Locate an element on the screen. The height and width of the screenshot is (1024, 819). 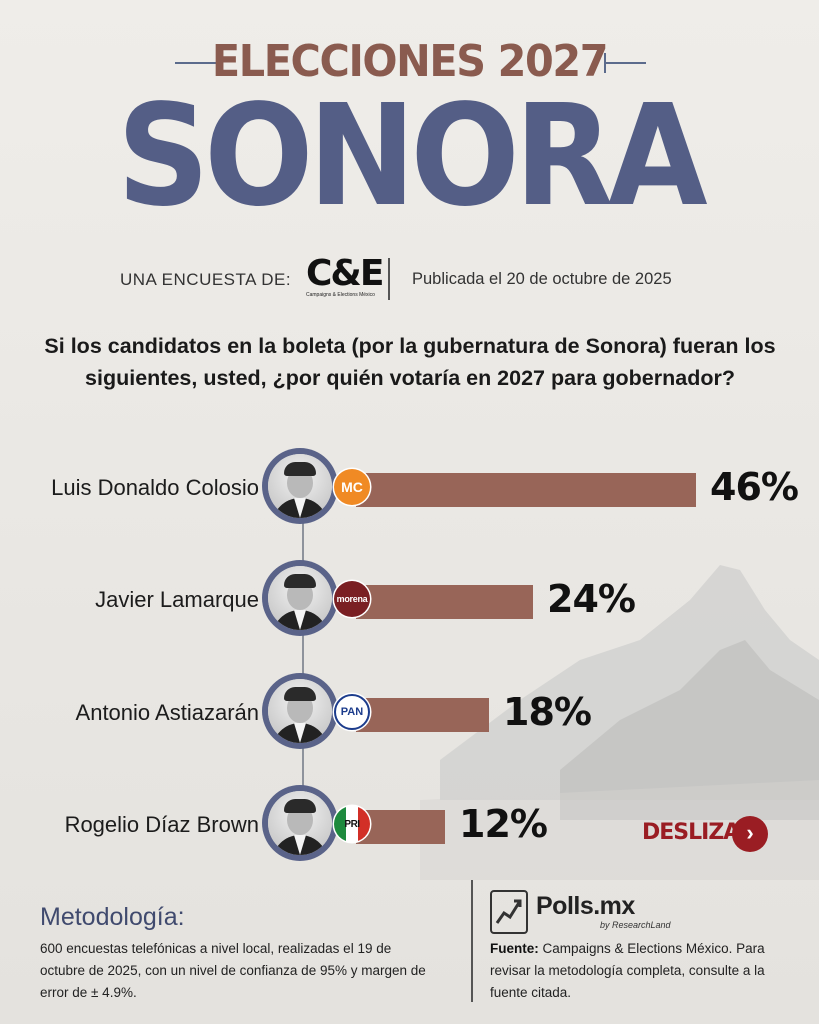
polls-logo: Polls.mx by ResearchLand is located at coordinates (590, 913).